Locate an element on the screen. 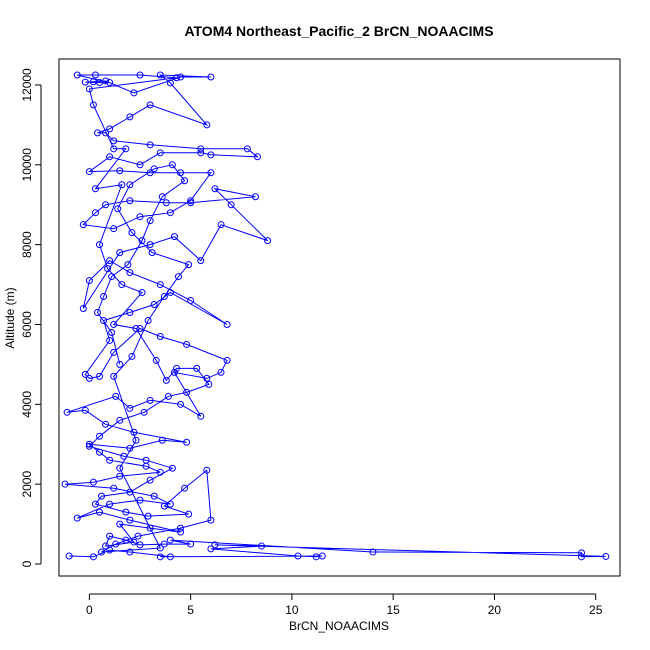  x-tick-label: 10 is located at coordinates (292, 610).